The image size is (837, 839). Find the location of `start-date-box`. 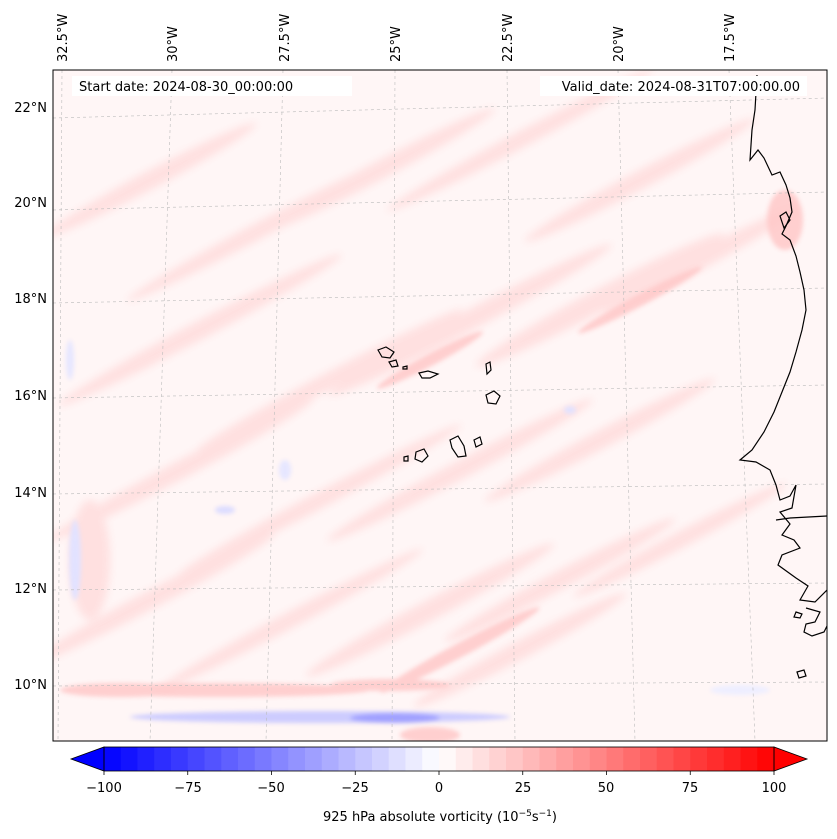

start-date-box is located at coordinates (212, 86).